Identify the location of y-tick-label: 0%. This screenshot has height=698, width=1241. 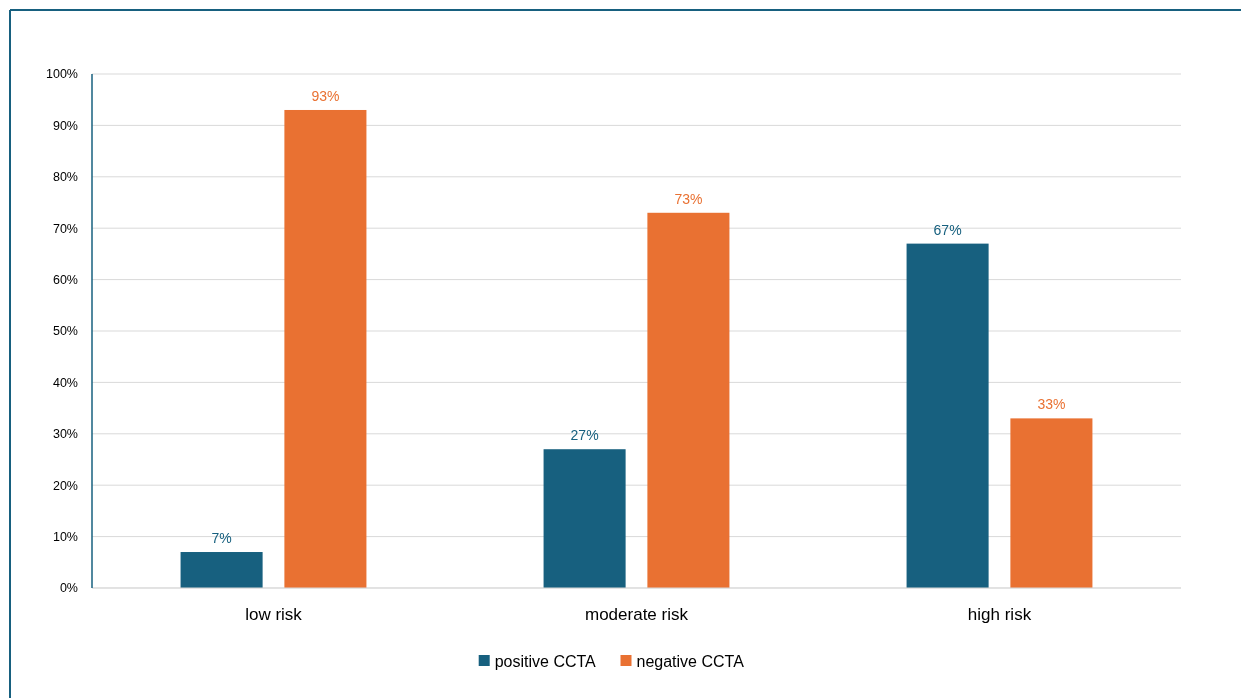
(68, 588).